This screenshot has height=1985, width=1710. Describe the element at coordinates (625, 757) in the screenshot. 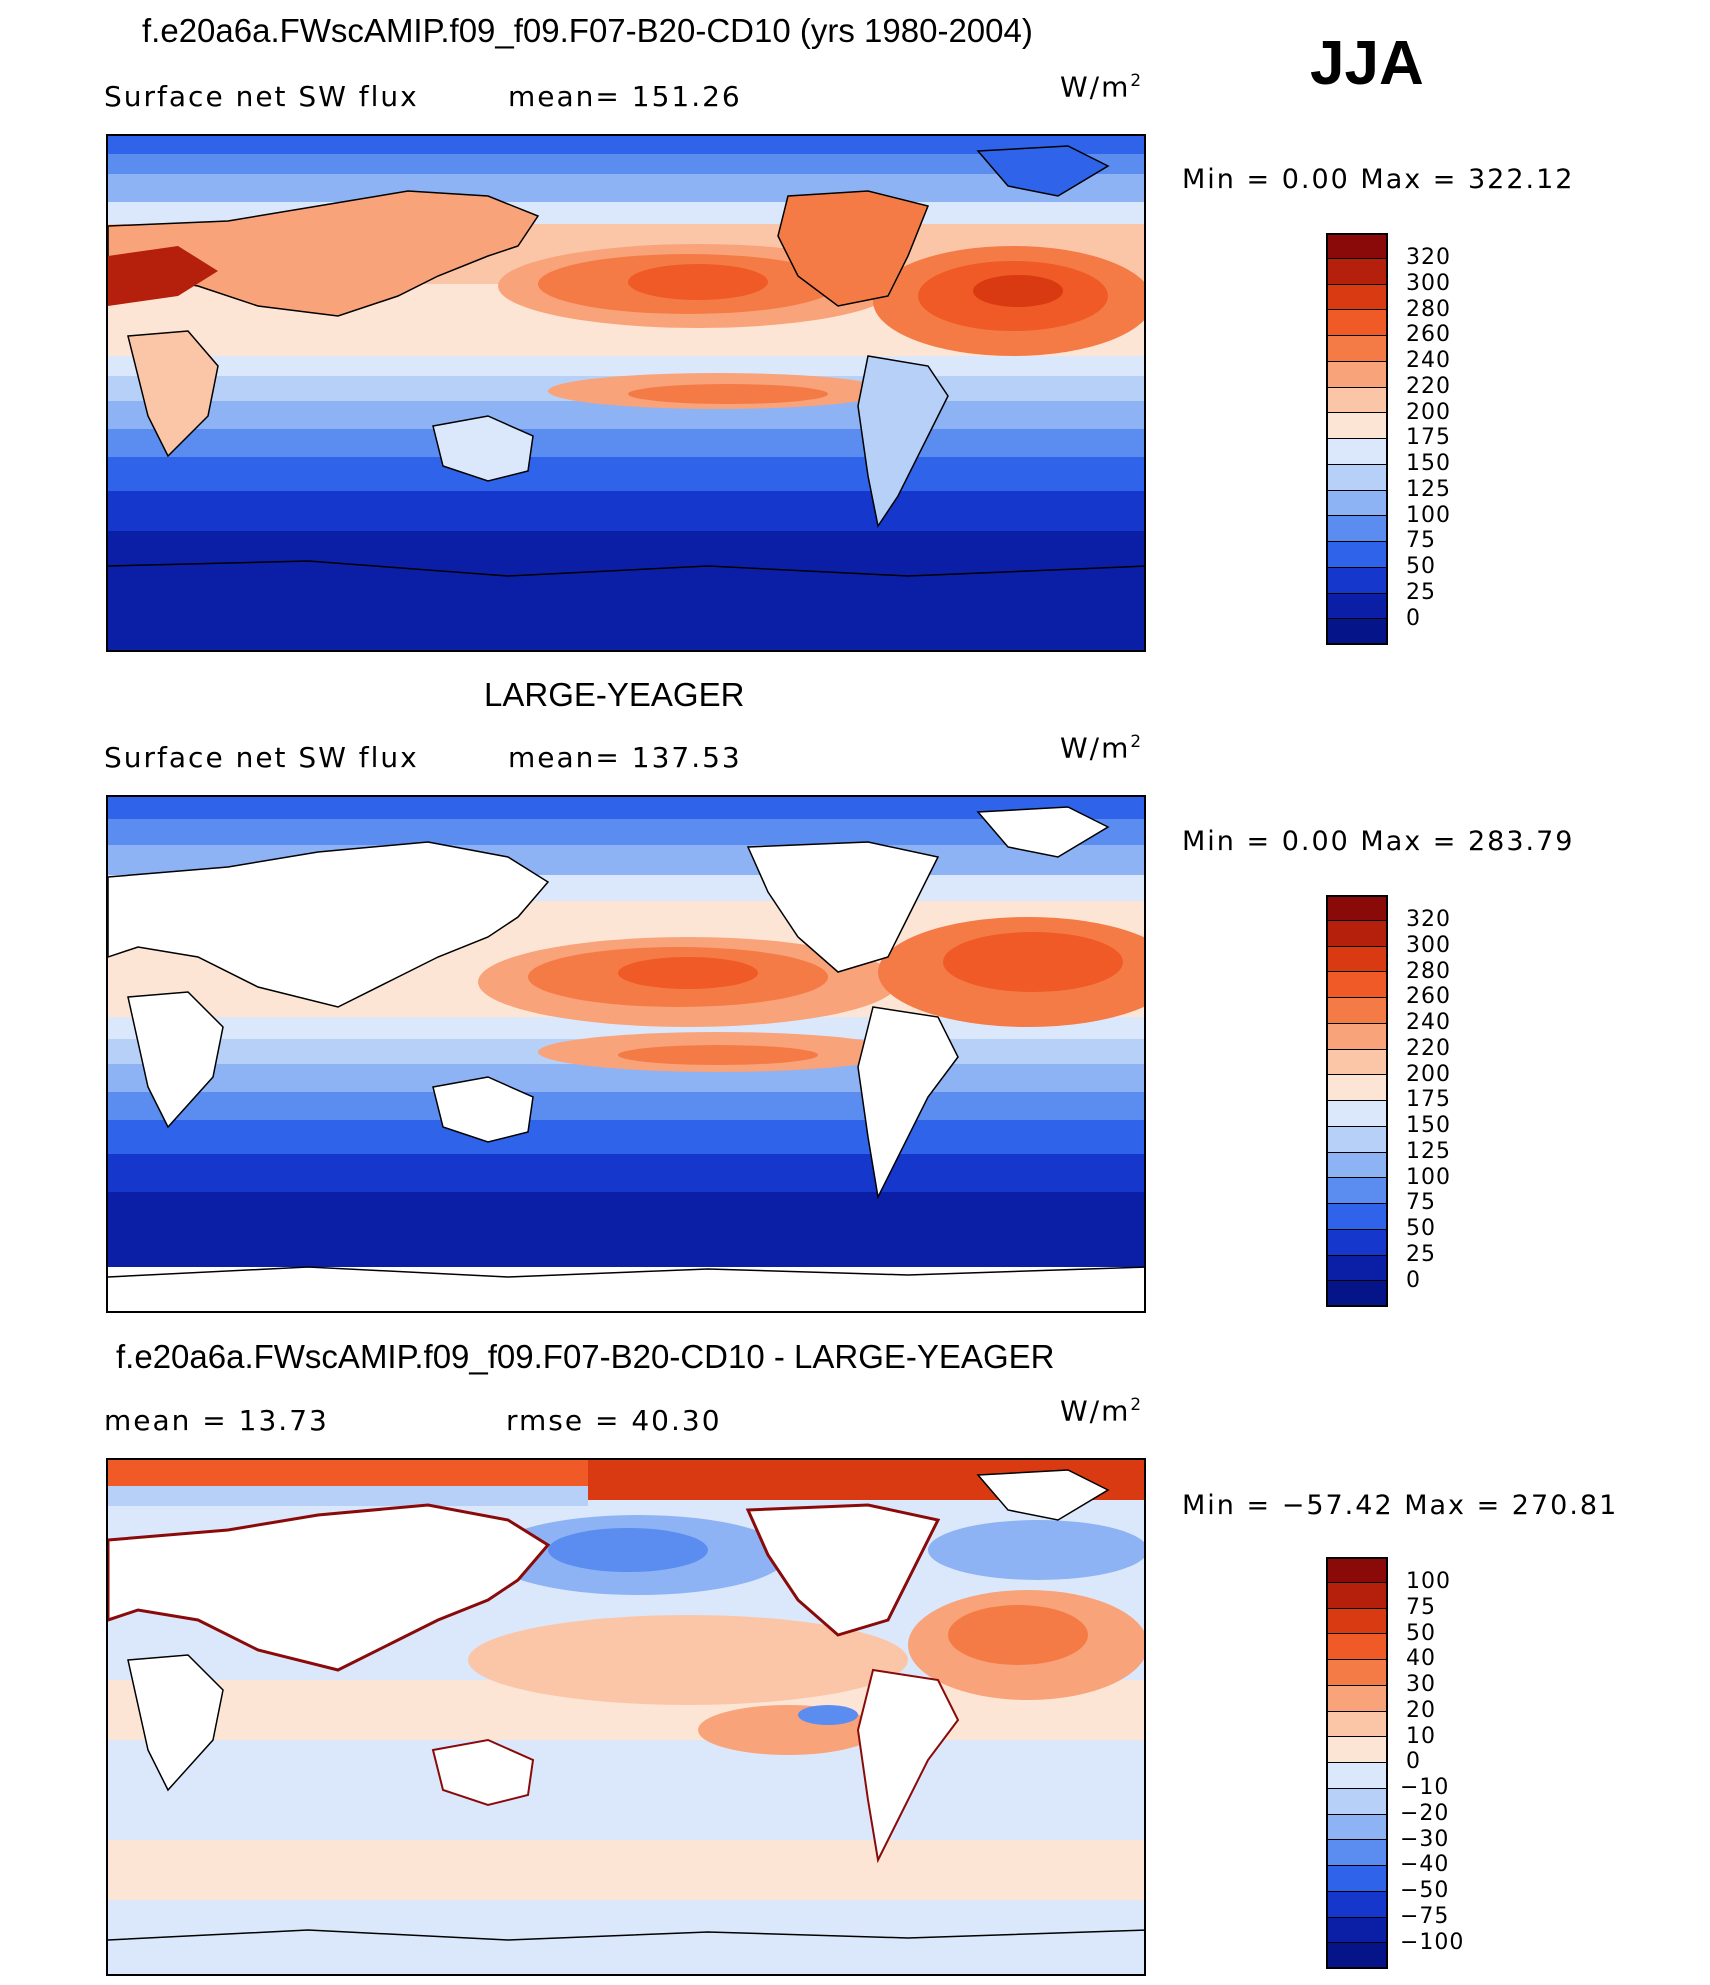

I see `panel-2-mean: mean= 137.53` at that location.